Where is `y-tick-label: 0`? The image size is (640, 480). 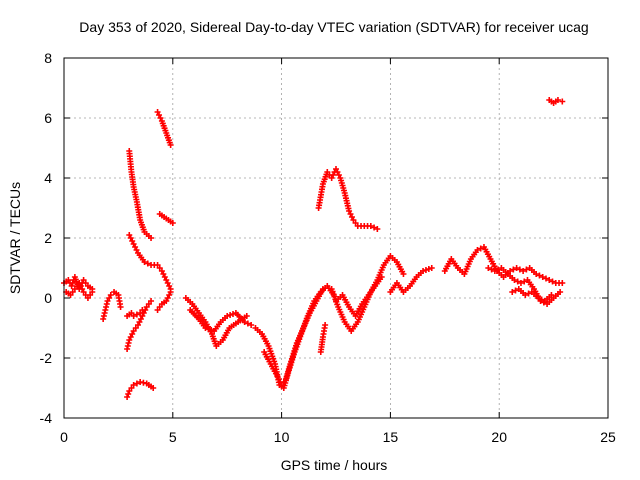 y-tick-label: 0 is located at coordinates (48, 298).